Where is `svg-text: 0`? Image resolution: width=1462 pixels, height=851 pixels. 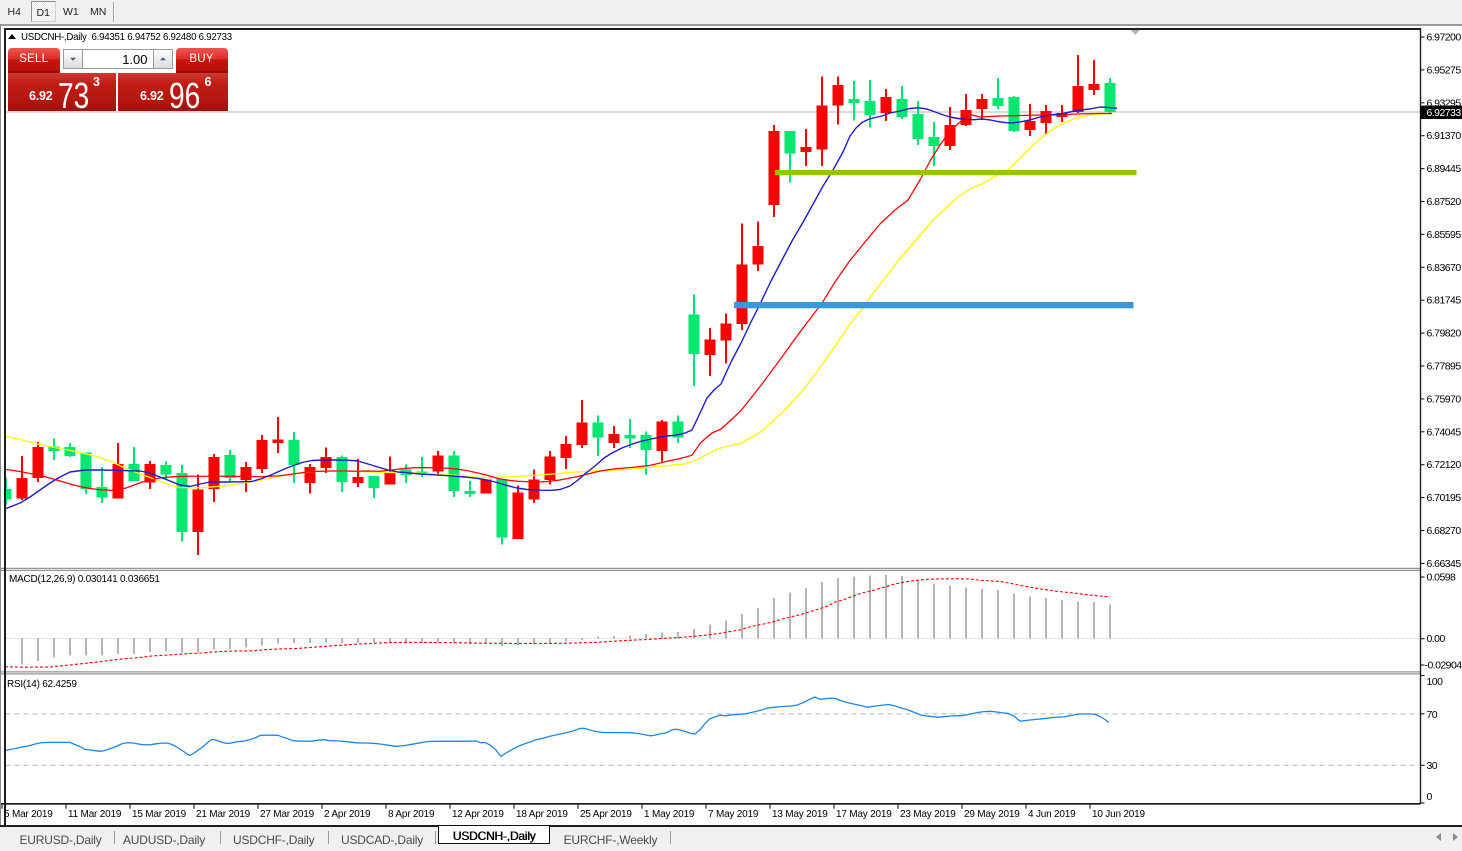 svg-text: 0 is located at coordinates (1430, 797).